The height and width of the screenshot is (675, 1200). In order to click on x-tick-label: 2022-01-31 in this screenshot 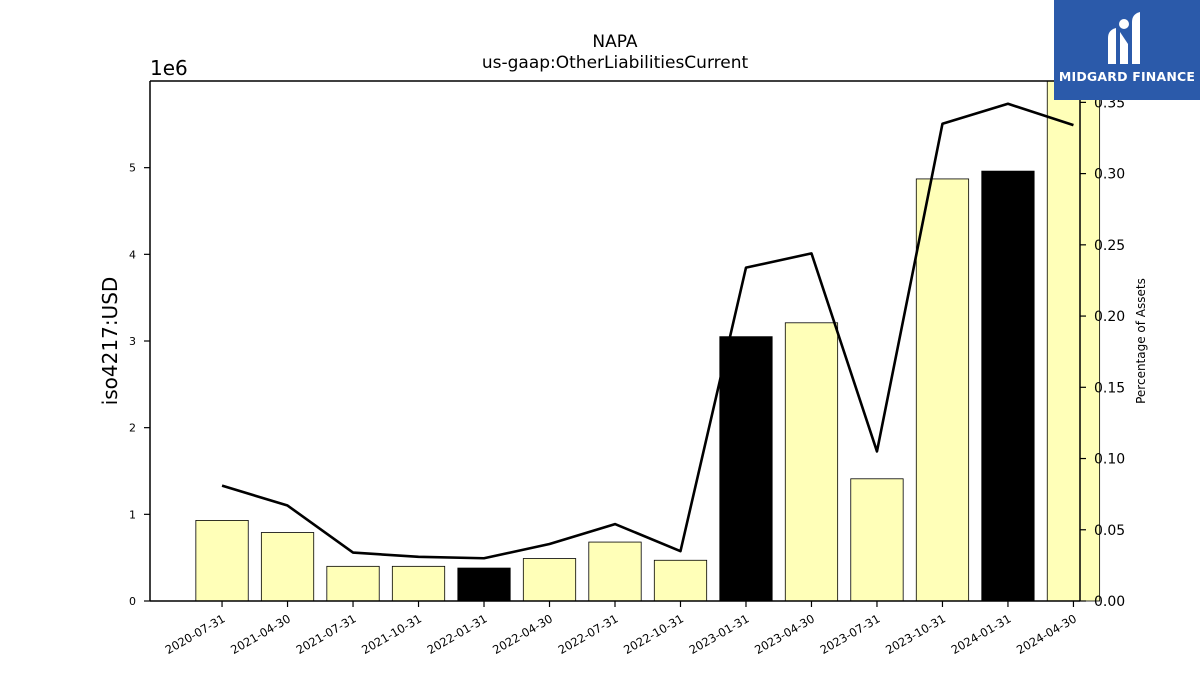, I will do `click(457, 634)`.